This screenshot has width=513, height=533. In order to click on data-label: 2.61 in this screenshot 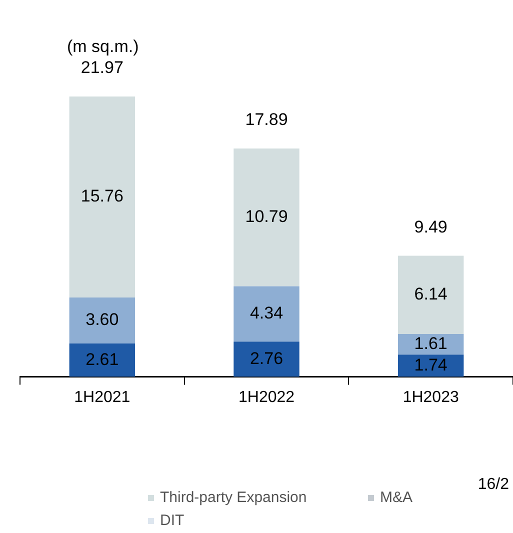, I will do `click(102, 359)`.